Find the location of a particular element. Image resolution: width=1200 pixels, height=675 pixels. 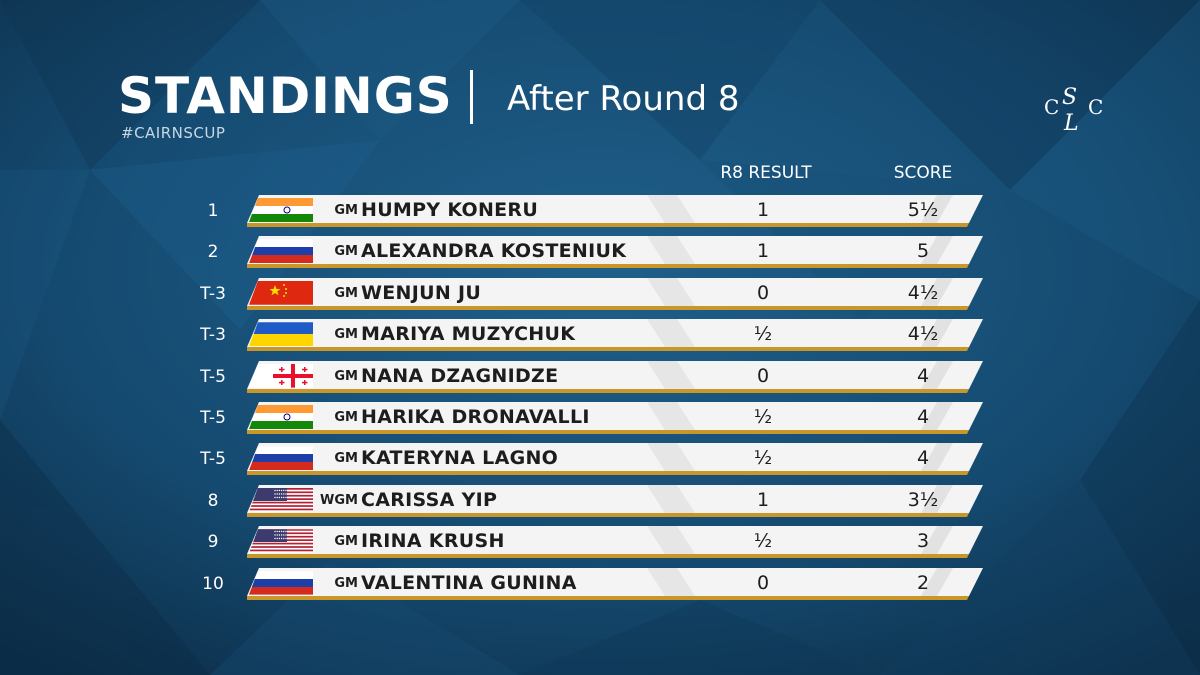

player-name: WENJUN JU is located at coordinates (421, 292).